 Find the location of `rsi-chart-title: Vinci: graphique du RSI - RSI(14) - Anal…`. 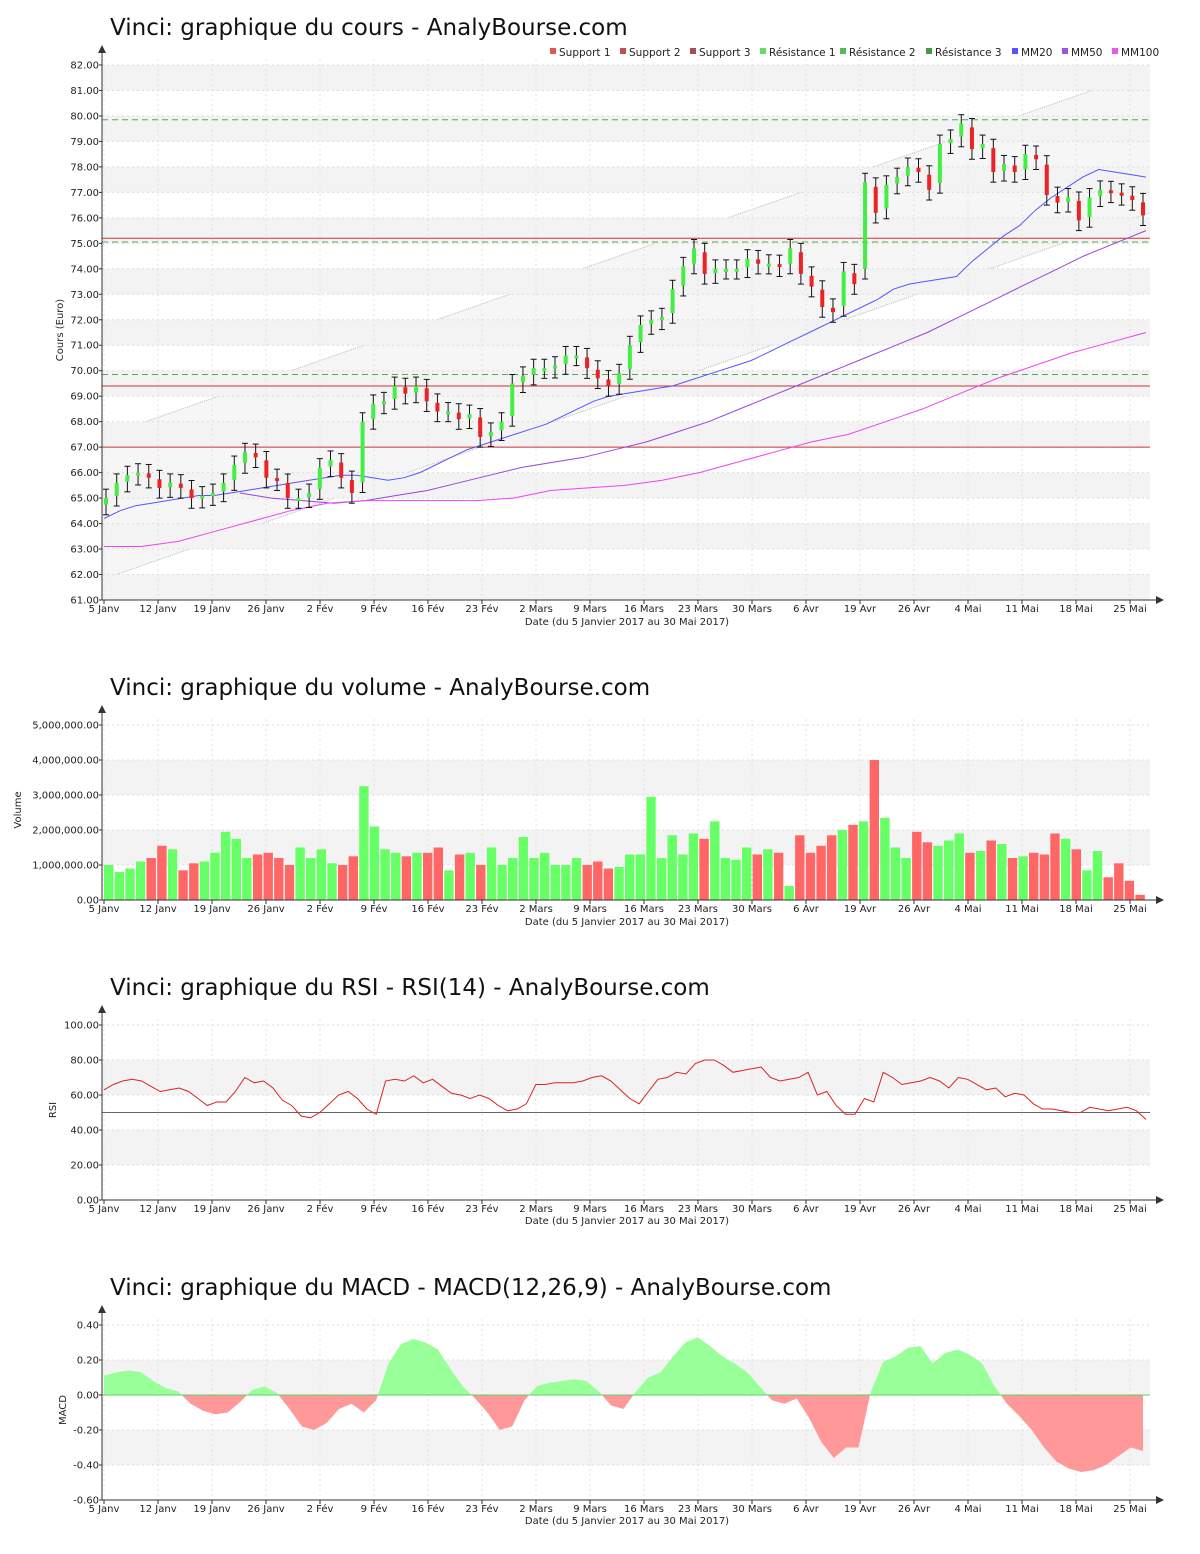

rsi-chart-title: Vinci: graphique du RSI - RSI(14) - Anal… is located at coordinates (410, 988).